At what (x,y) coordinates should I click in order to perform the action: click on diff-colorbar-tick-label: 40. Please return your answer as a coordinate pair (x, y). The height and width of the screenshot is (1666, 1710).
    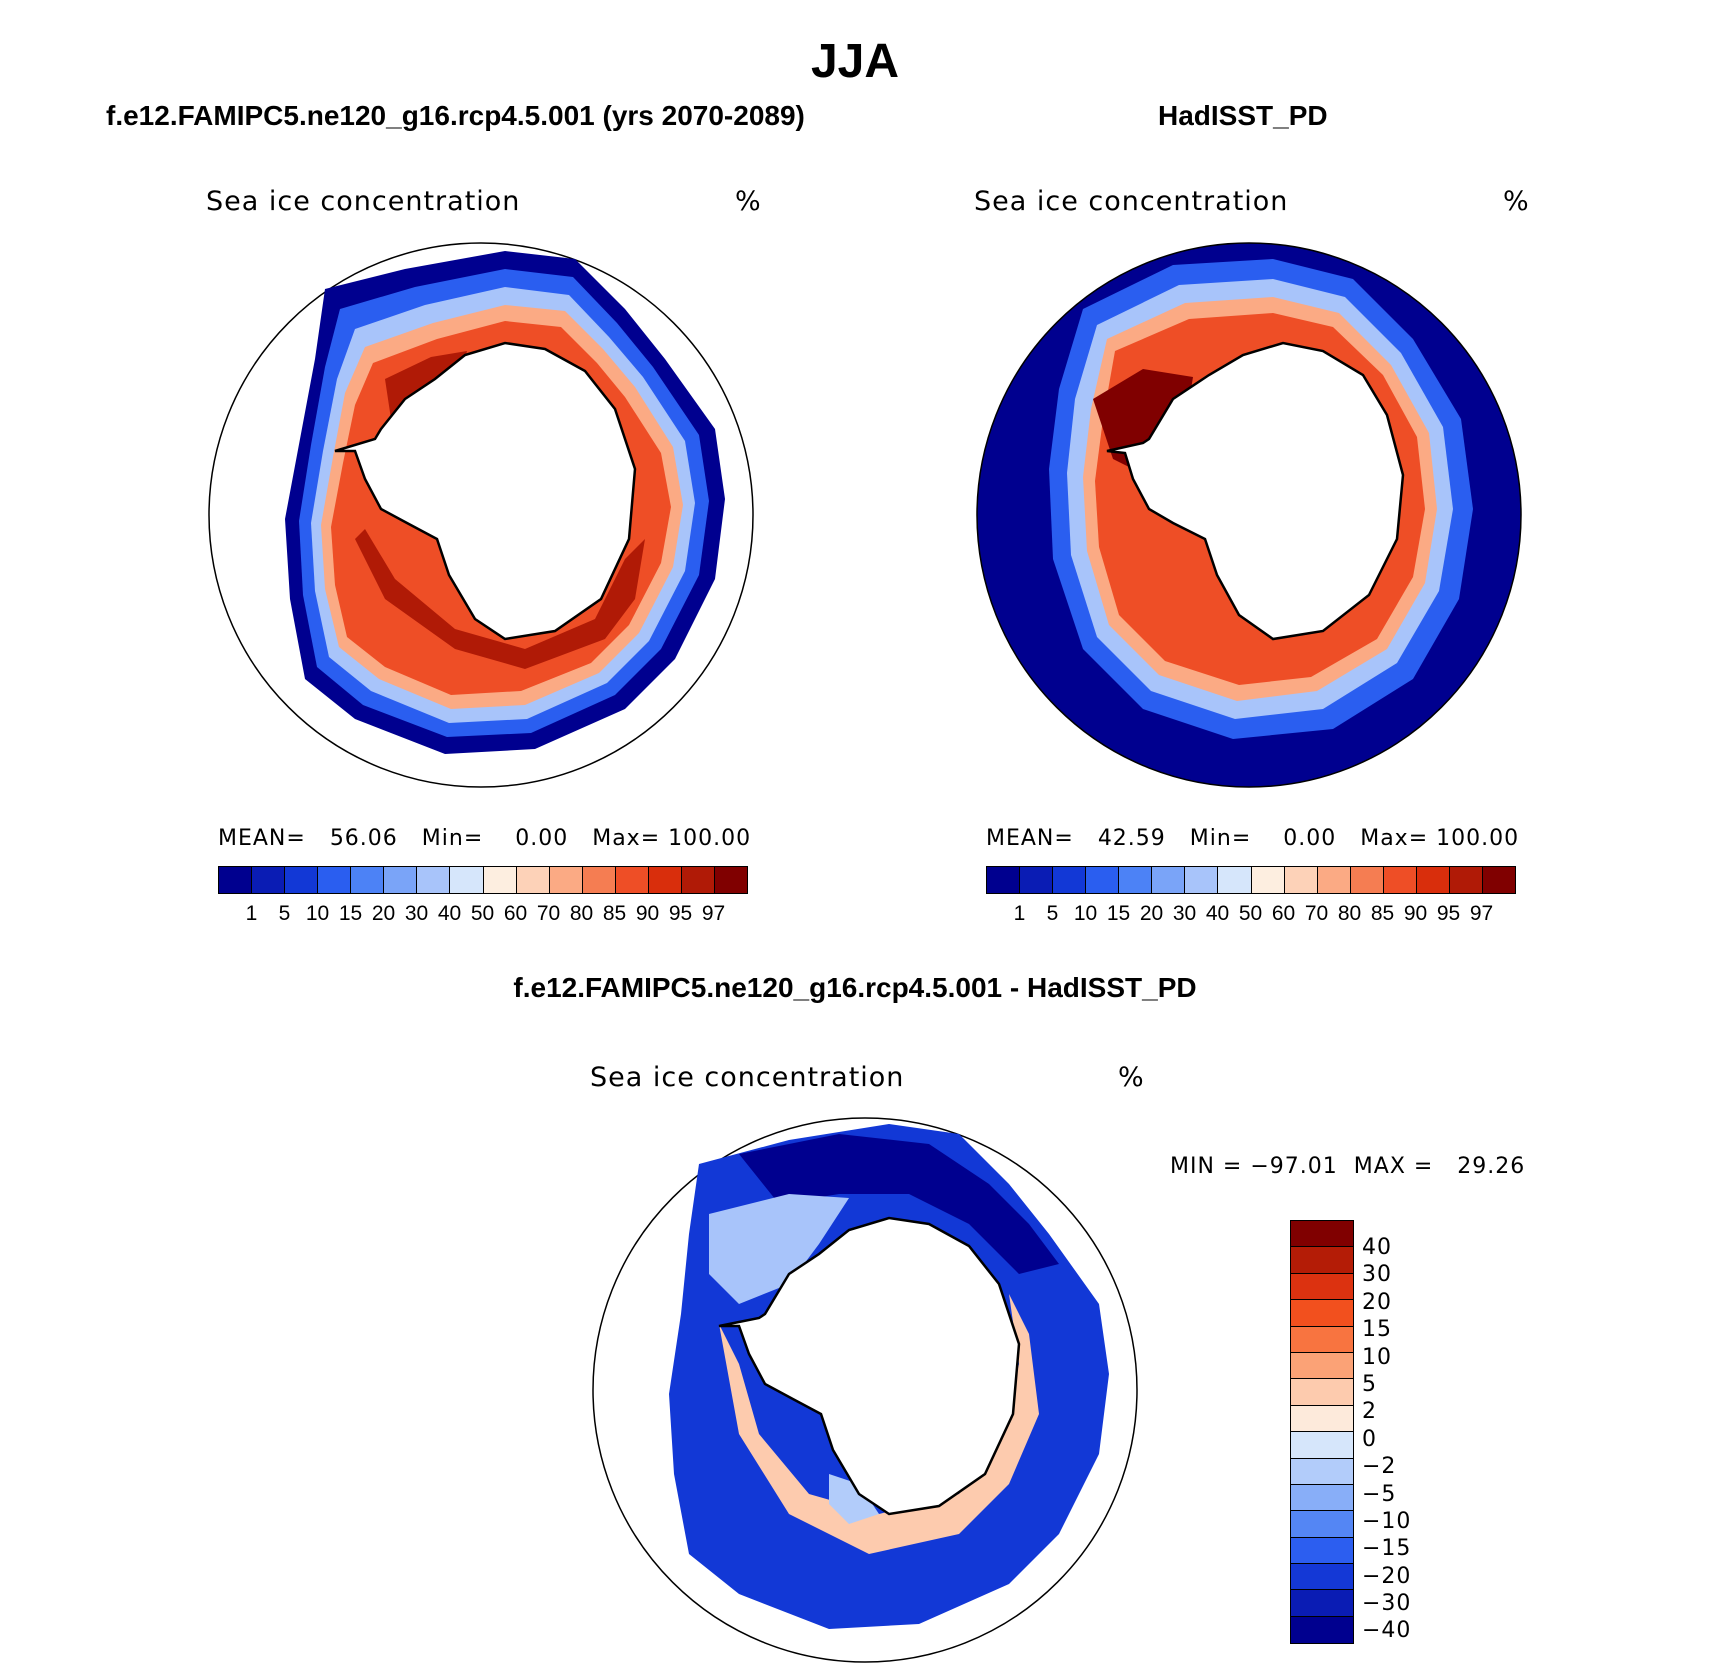
    Looking at the image, I should click on (1377, 1247).